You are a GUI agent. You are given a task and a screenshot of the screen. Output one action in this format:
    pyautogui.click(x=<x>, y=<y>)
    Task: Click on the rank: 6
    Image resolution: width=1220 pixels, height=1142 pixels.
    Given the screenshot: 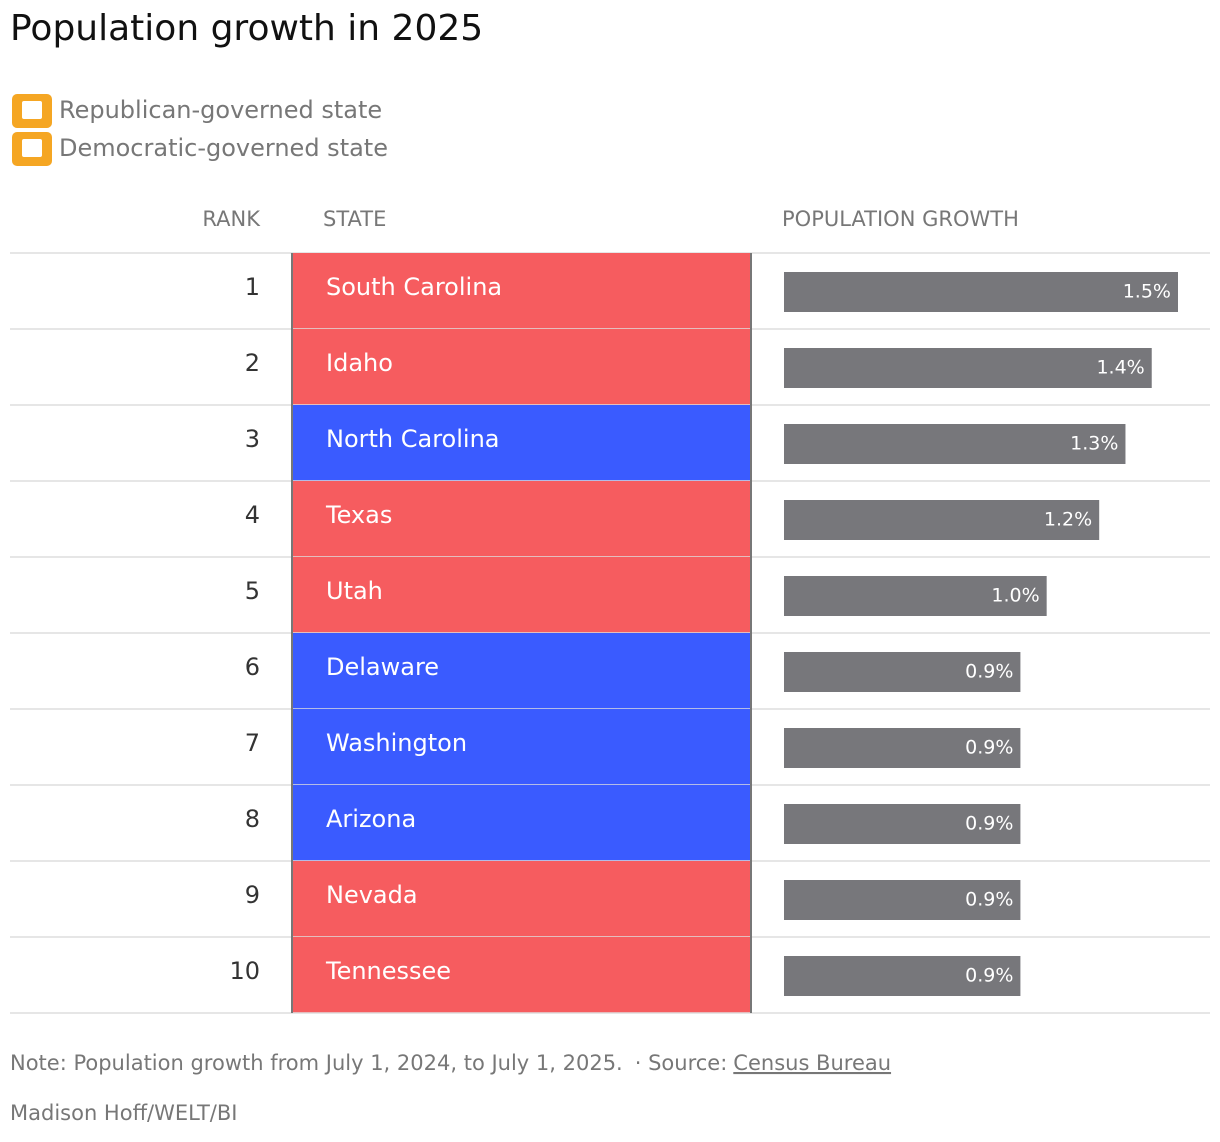 What is the action you would take?
    pyautogui.click(x=252, y=667)
    